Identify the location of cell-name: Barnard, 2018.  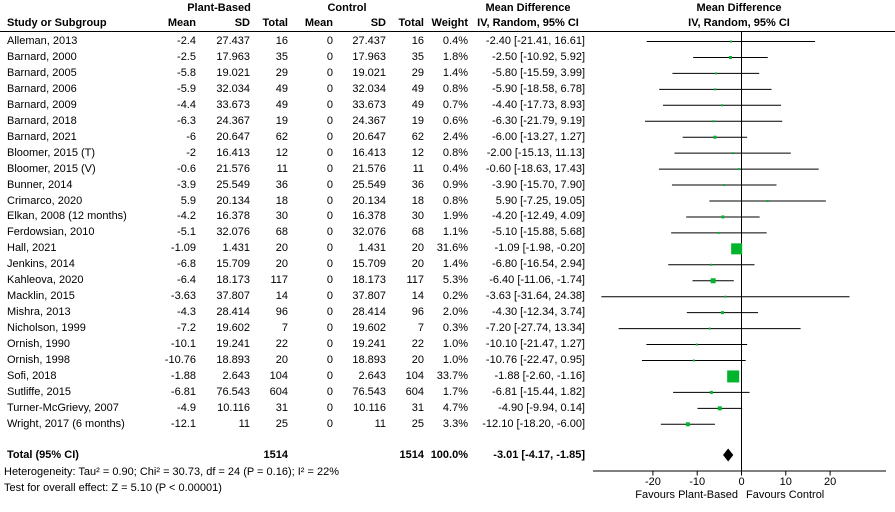
(42, 120).